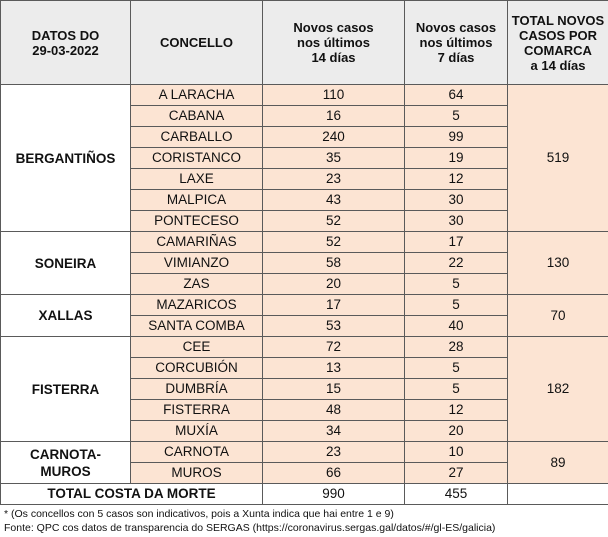  I want to click on cases-14-cell: 72, so click(333, 347).